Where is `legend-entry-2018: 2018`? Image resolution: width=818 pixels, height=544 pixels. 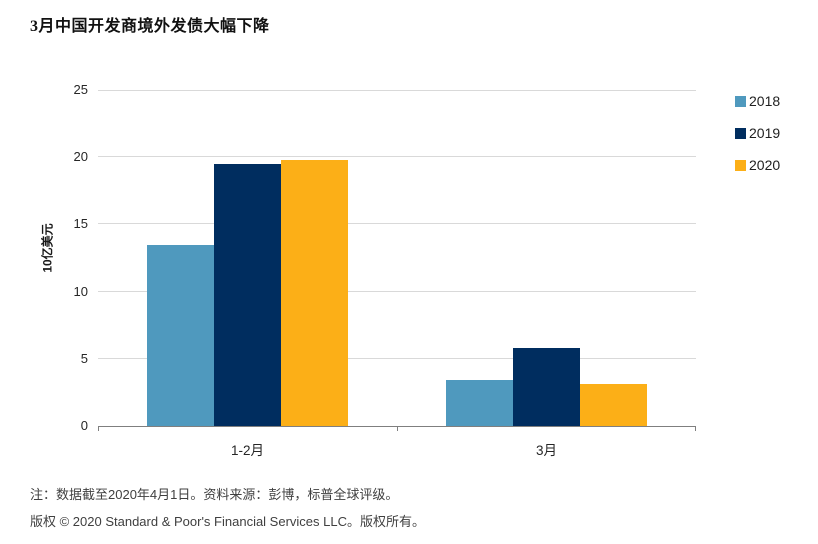
legend-entry-2018: 2018 is located at coordinates (757, 101).